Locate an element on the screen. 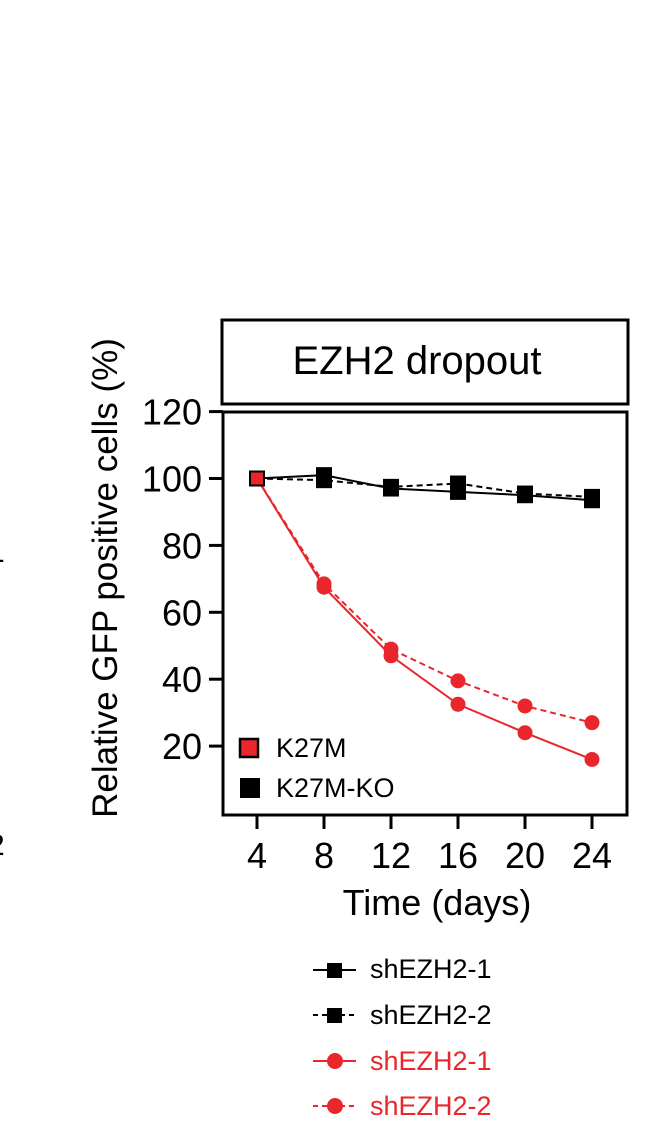 The image size is (660, 1133). x-tick-label: 16 is located at coordinates (458, 855).